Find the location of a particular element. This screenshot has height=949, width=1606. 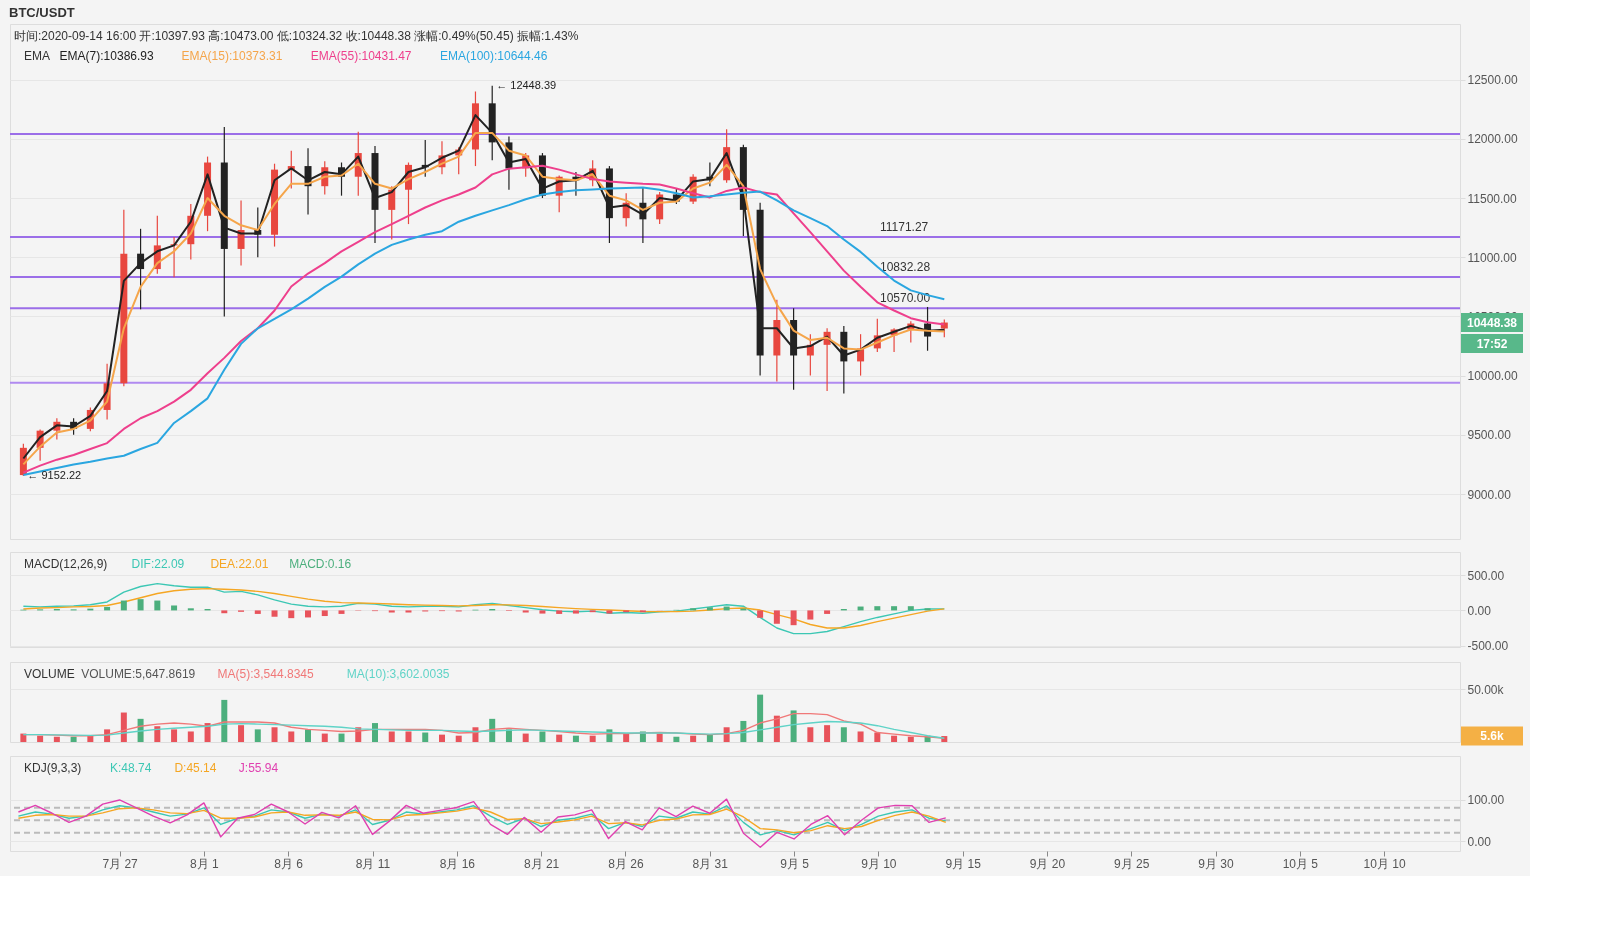

text: EMA(100):10644.46 is located at coordinates (494, 56).